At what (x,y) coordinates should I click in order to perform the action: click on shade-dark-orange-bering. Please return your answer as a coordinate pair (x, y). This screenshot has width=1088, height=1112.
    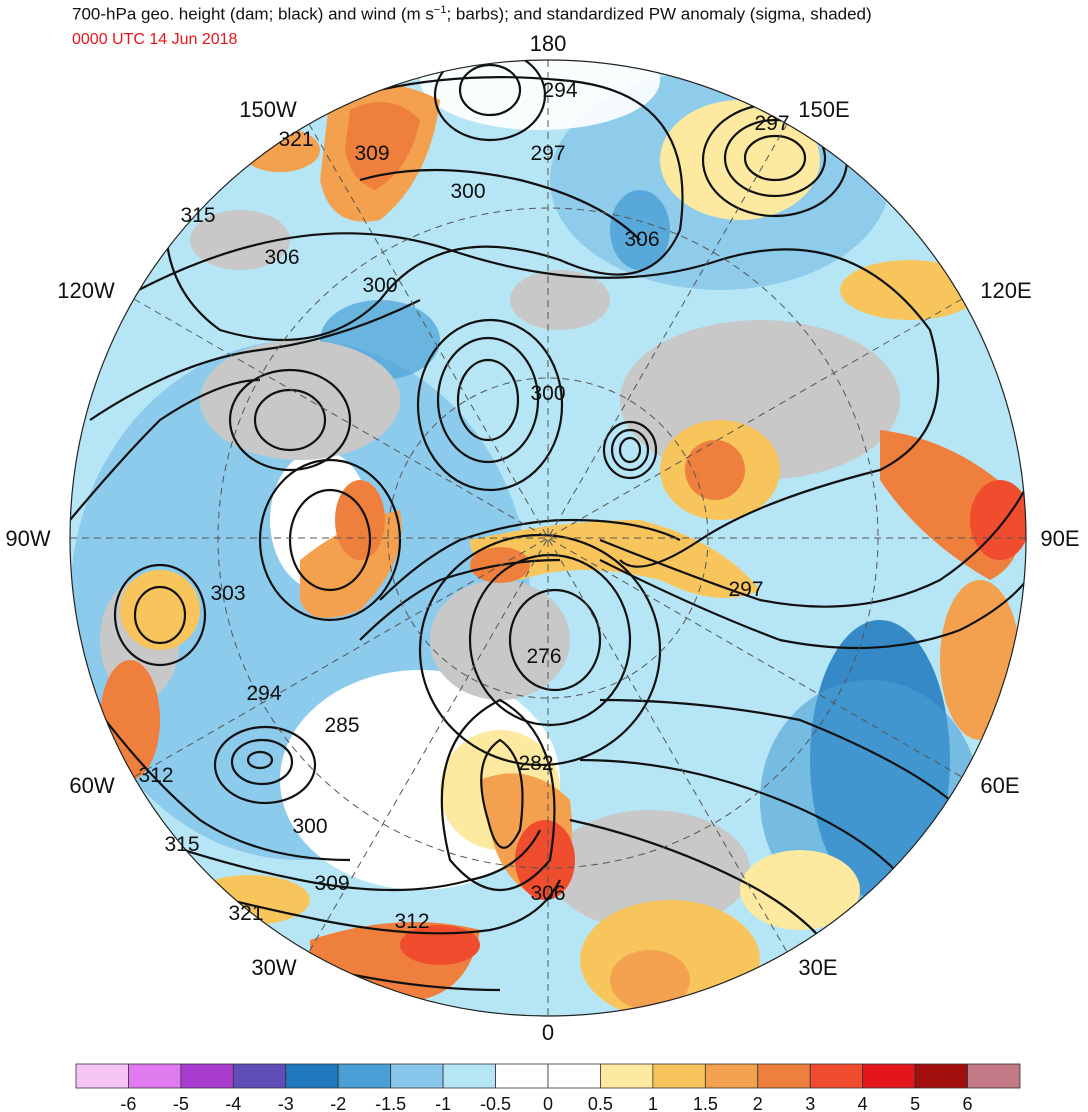
    Looking at the image, I should click on (382, 146).